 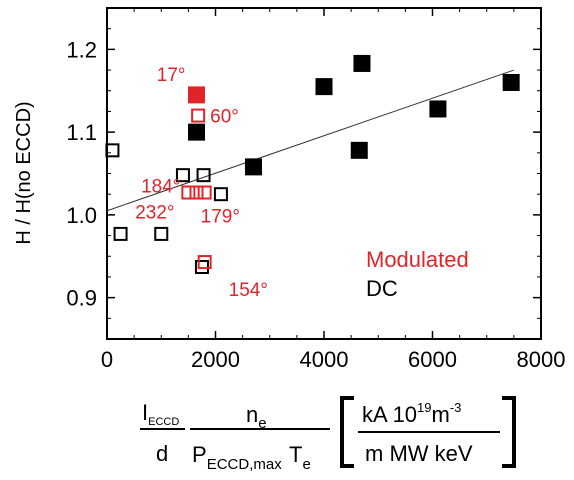 I want to click on svg-text: PECCD,max, so click(x=237, y=457).